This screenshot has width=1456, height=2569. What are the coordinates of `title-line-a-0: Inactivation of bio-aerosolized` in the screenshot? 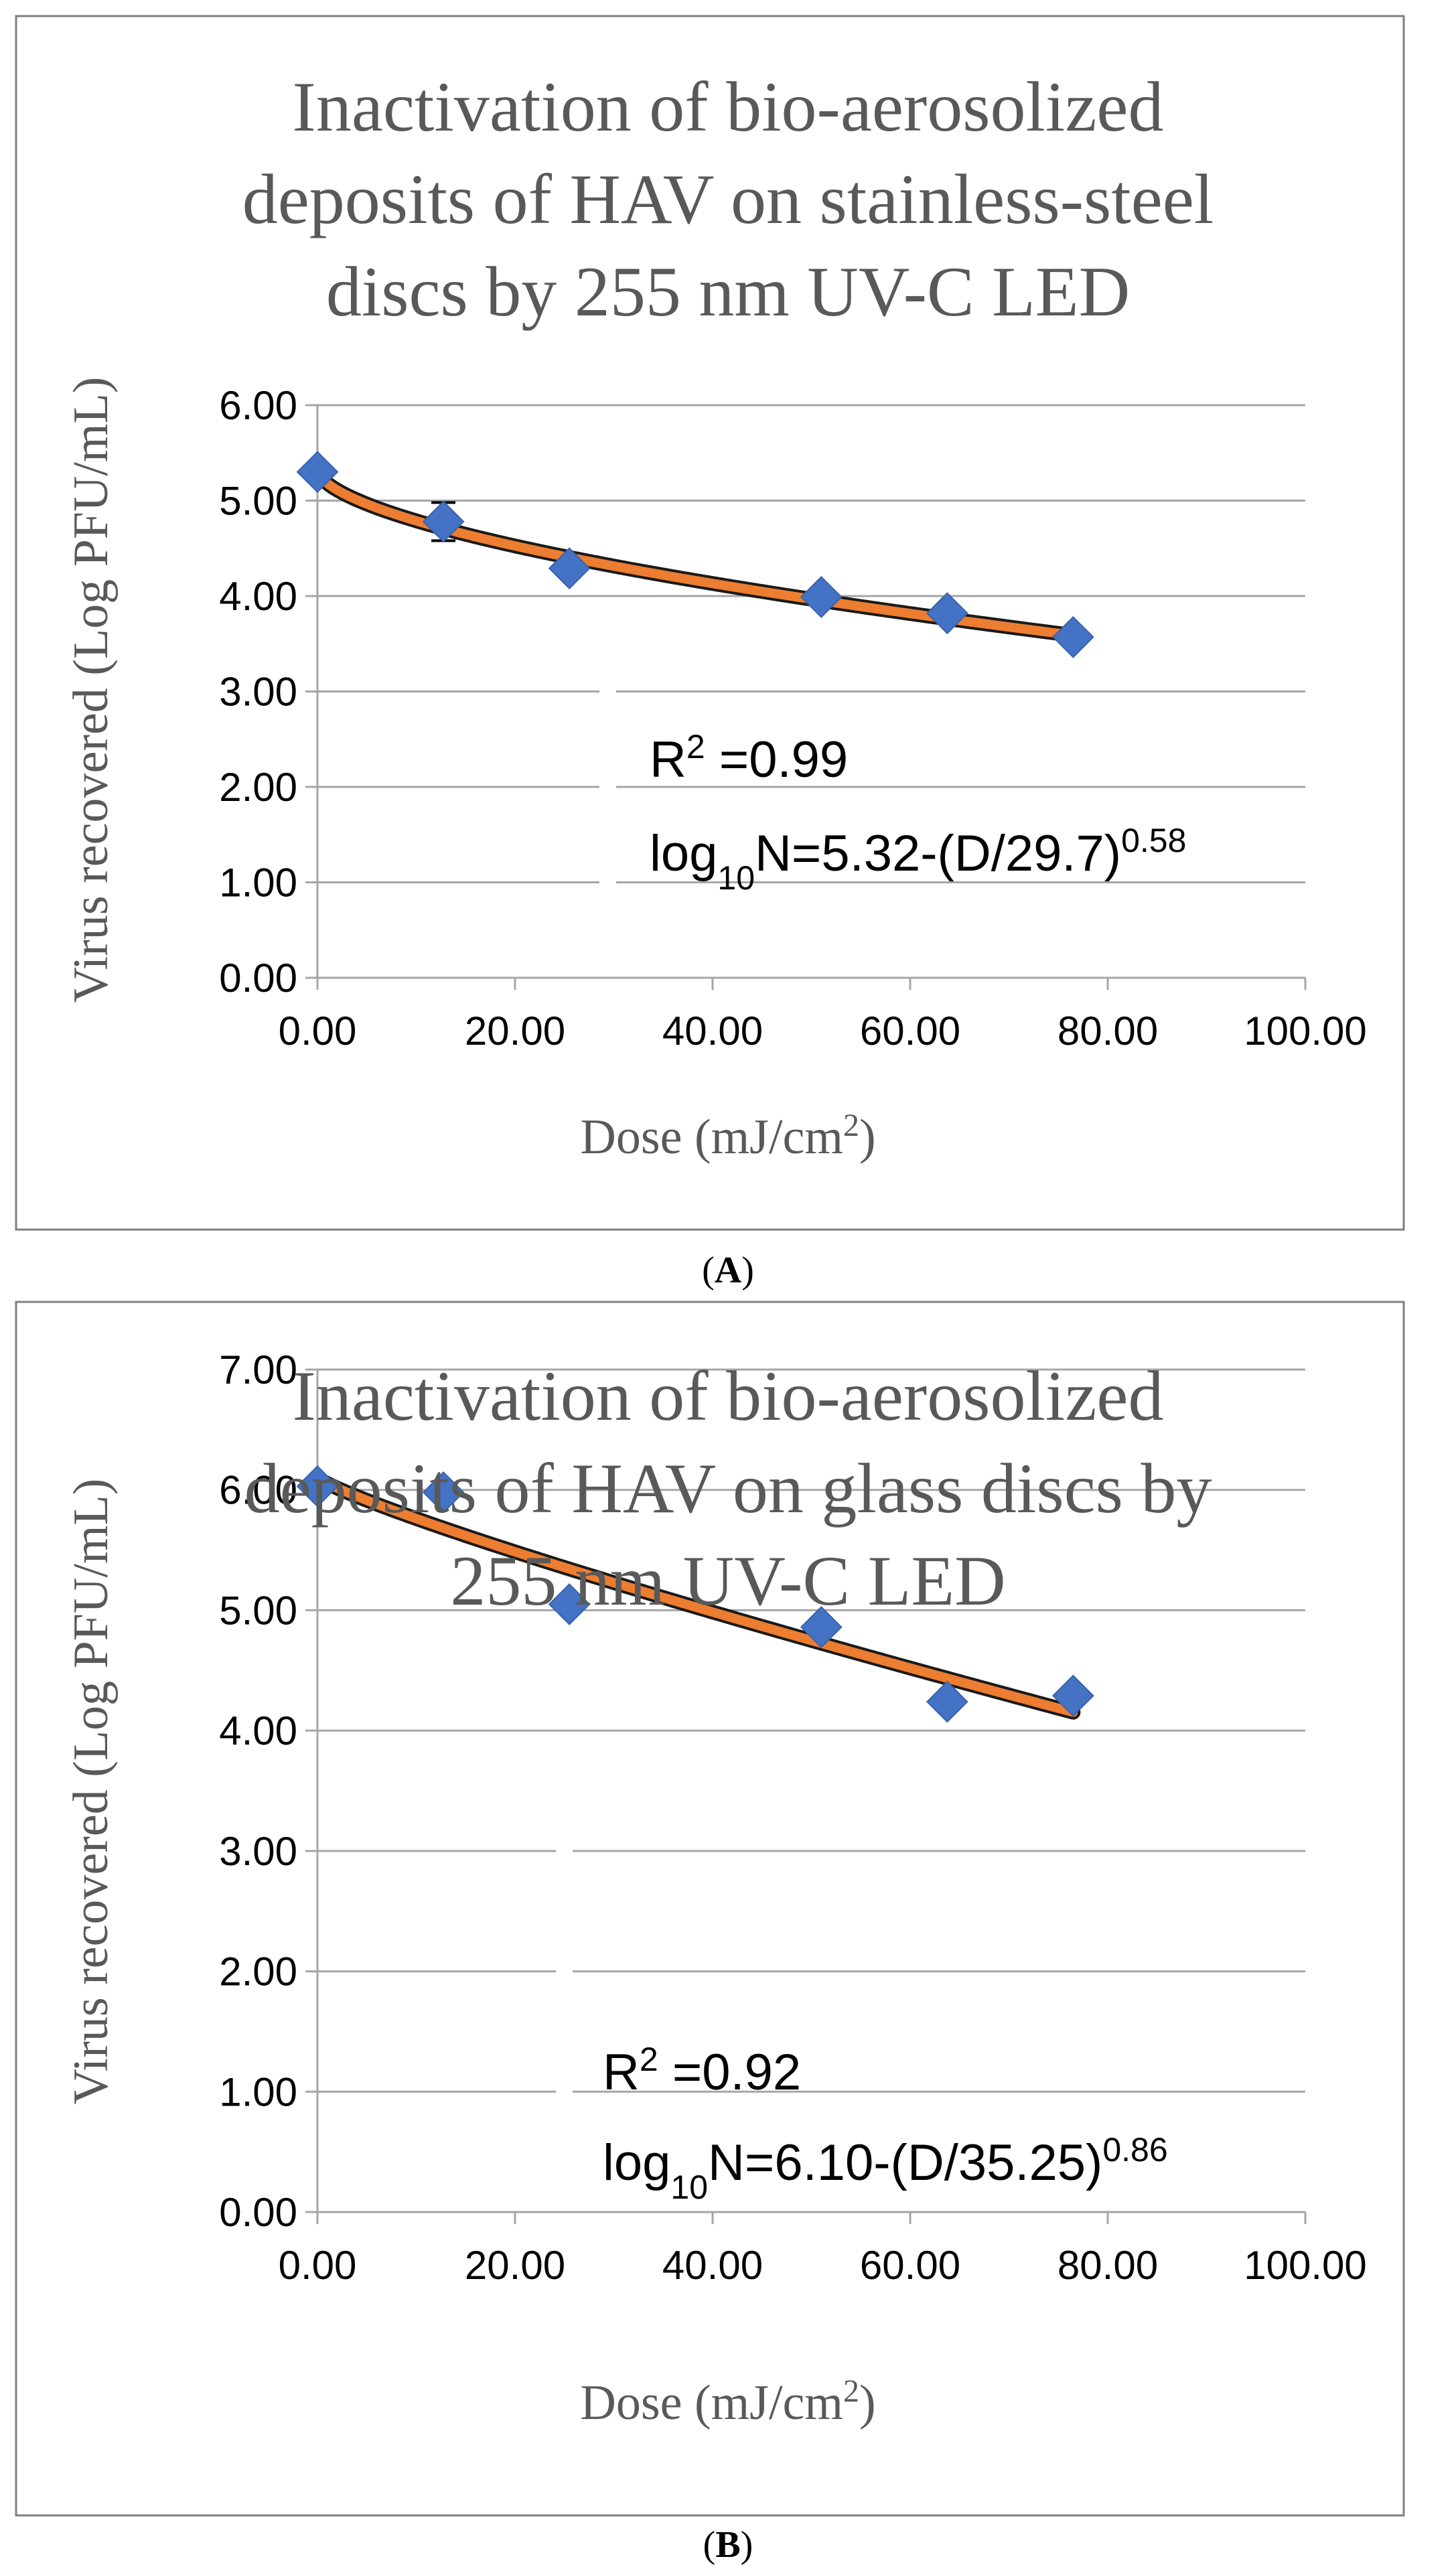 It's located at (728, 107).